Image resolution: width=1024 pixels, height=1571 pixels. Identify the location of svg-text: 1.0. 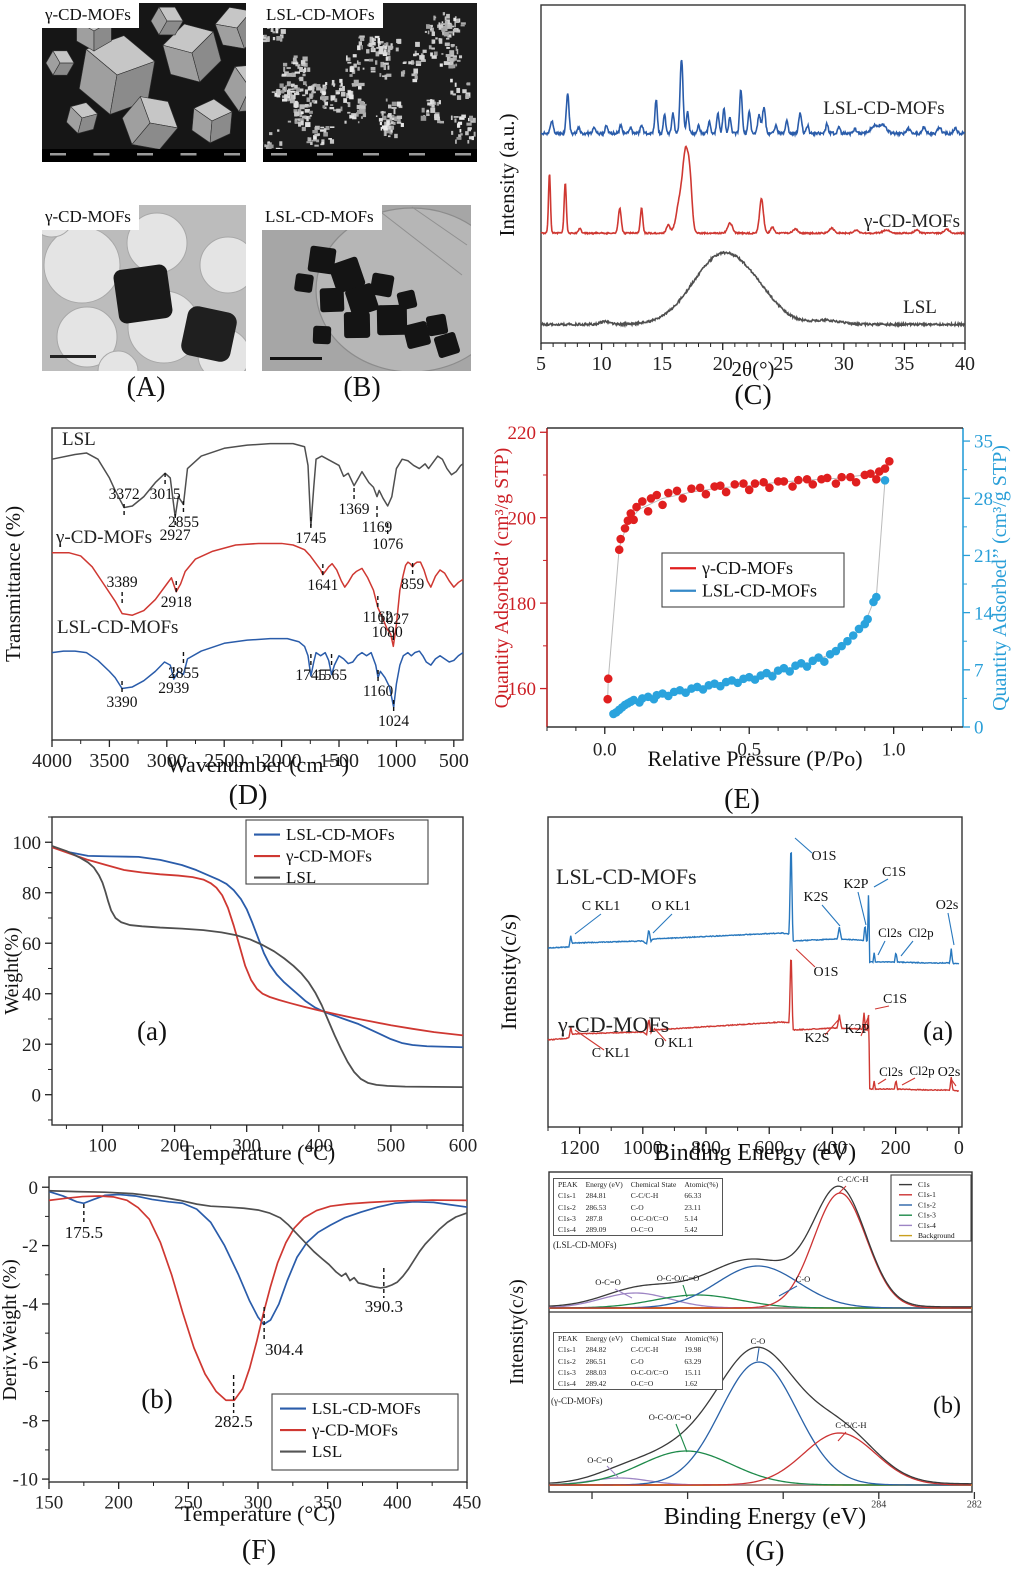
(894, 750).